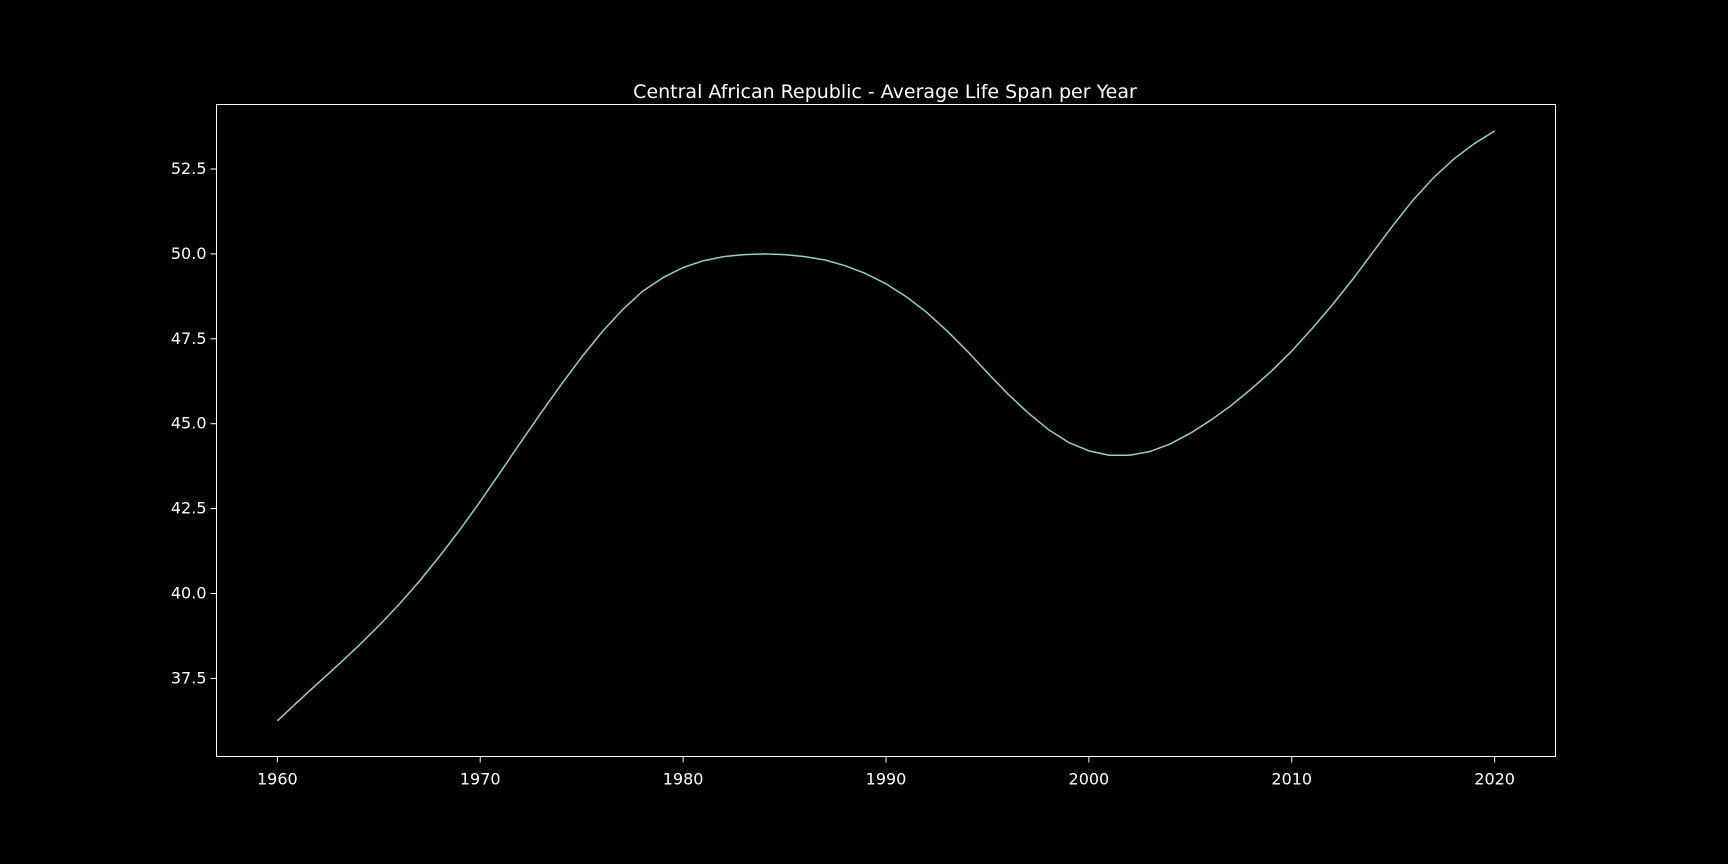 Image resolution: width=1728 pixels, height=864 pixels. I want to click on y-axis: 37.5 40.0 42.5 45.0 47.5 50.0 52.5, so click(194, 423).